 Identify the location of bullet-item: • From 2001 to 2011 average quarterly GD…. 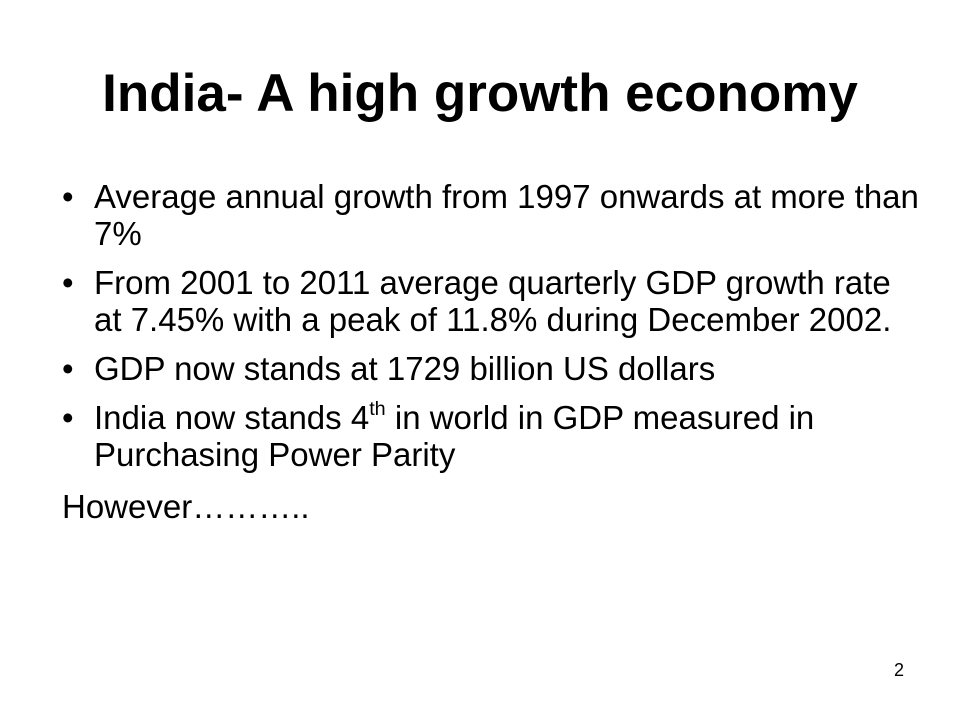
(492, 301).